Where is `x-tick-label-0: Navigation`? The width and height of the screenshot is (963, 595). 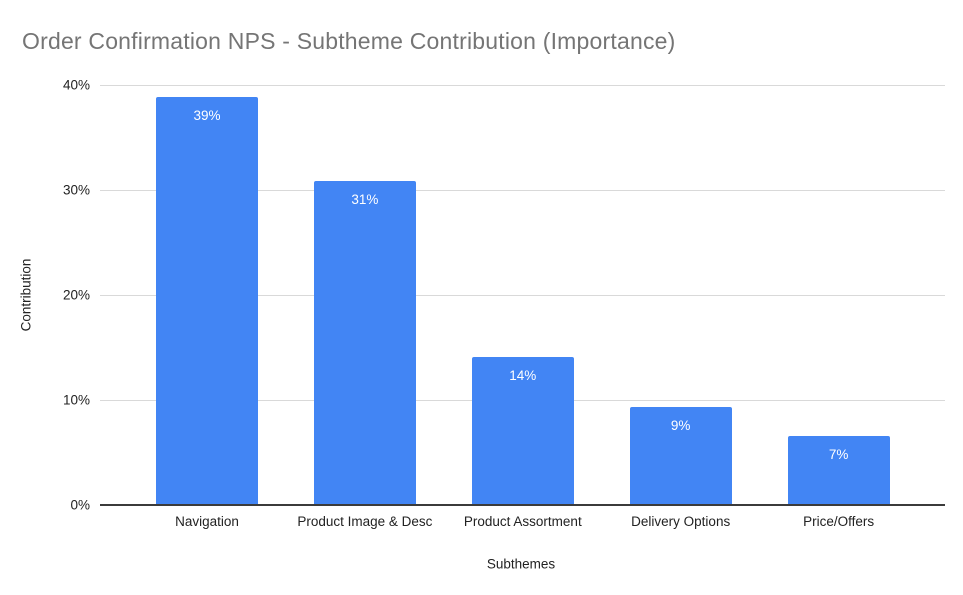 x-tick-label-0: Navigation is located at coordinates (207, 521).